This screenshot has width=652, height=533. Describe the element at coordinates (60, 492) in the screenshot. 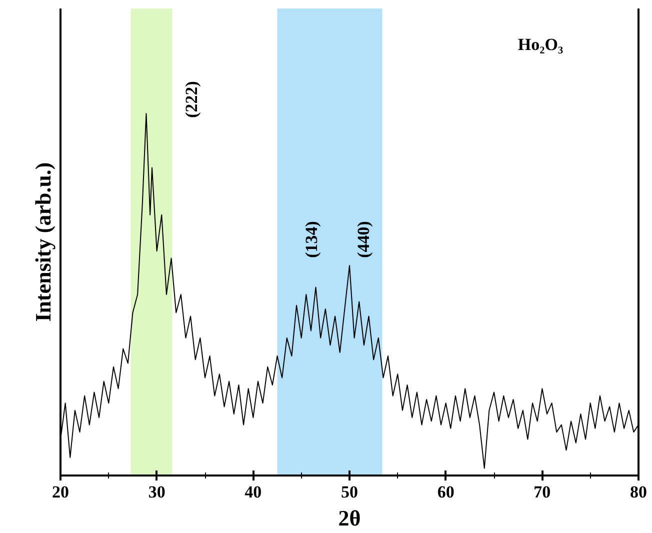

I see `x-tick-label: 20` at that location.